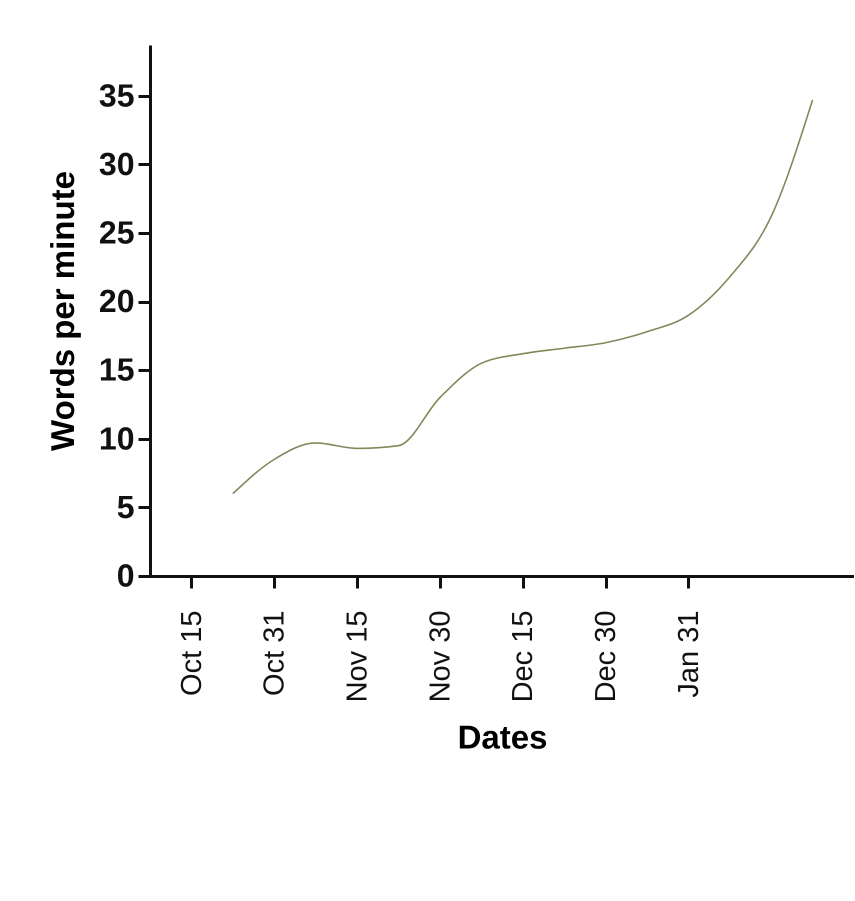  Describe the element at coordinates (358, 656) in the screenshot. I see `x-tick-label: Nov 15` at that location.